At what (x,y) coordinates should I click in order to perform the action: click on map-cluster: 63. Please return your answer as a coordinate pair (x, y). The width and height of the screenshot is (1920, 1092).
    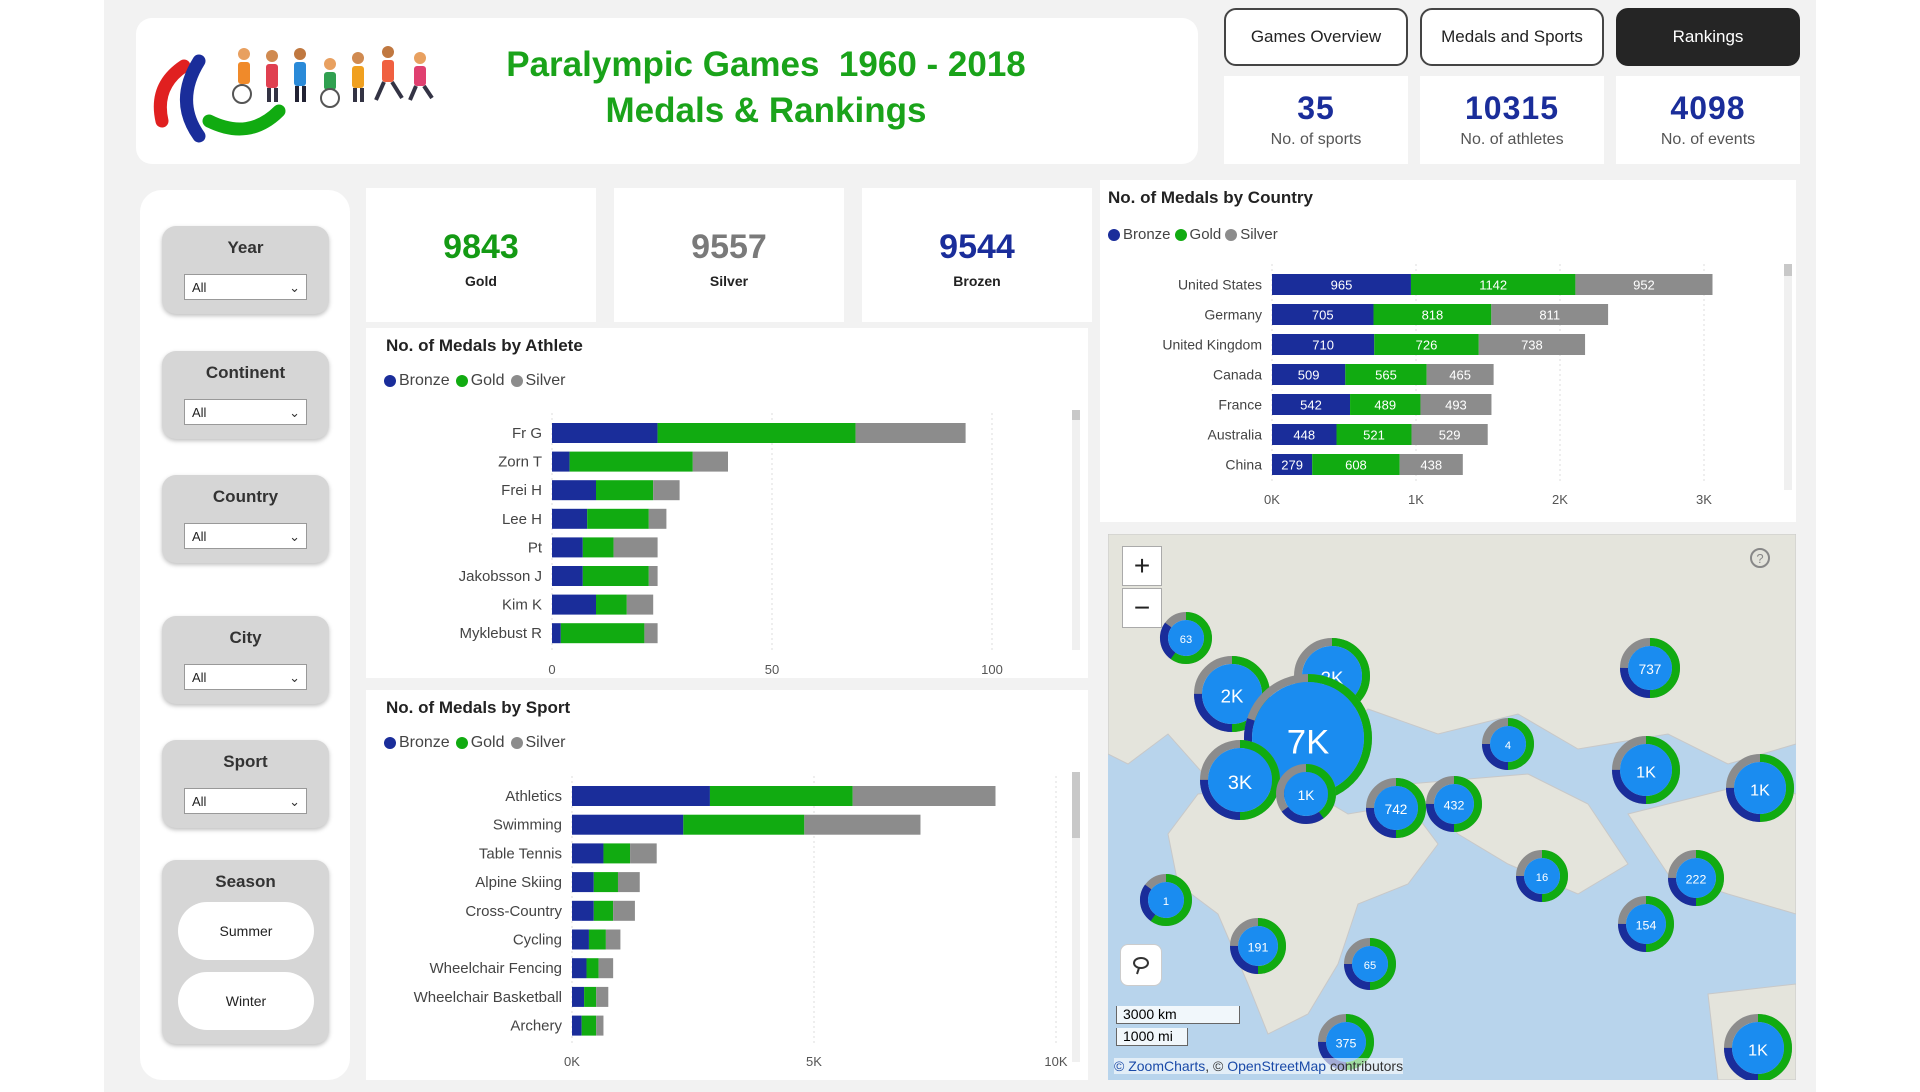
    Looking at the image, I should click on (1185, 637).